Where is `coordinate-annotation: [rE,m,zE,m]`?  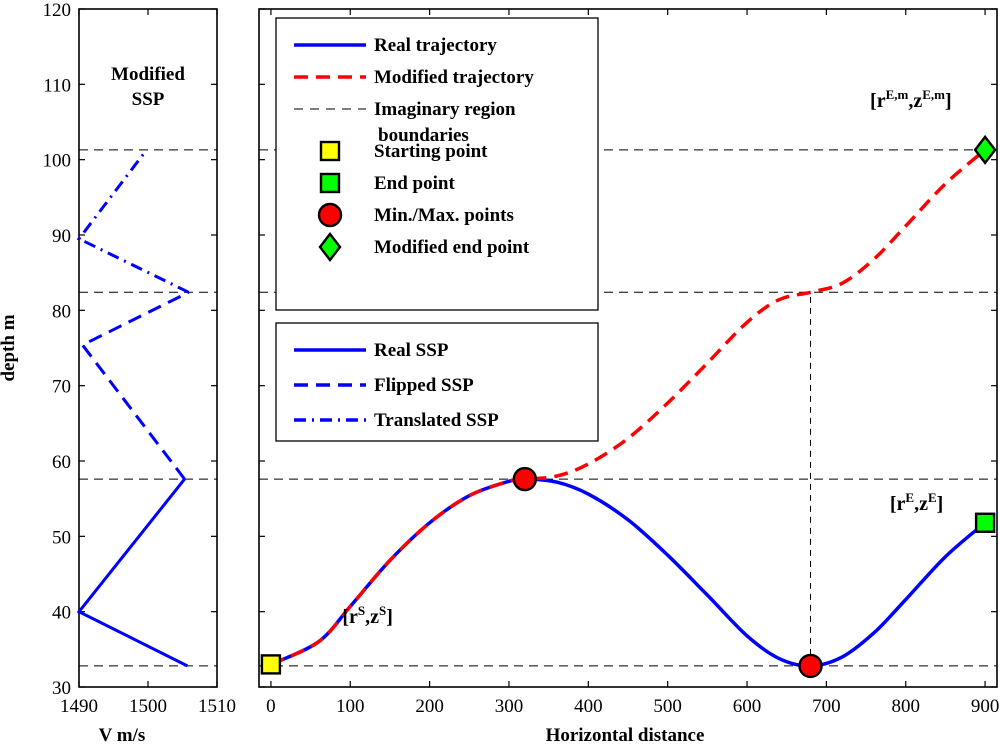
coordinate-annotation: [rE,m,zE,m] is located at coordinates (911, 99).